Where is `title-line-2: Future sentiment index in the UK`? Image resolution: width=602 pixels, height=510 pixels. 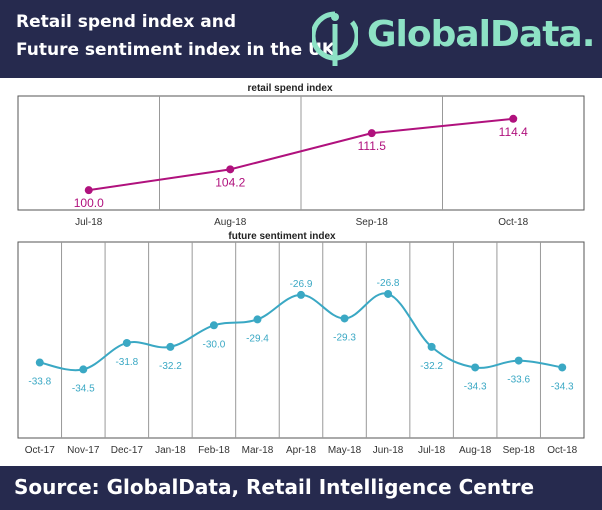 title-line-2: Future sentiment index in the UK is located at coordinates (176, 50).